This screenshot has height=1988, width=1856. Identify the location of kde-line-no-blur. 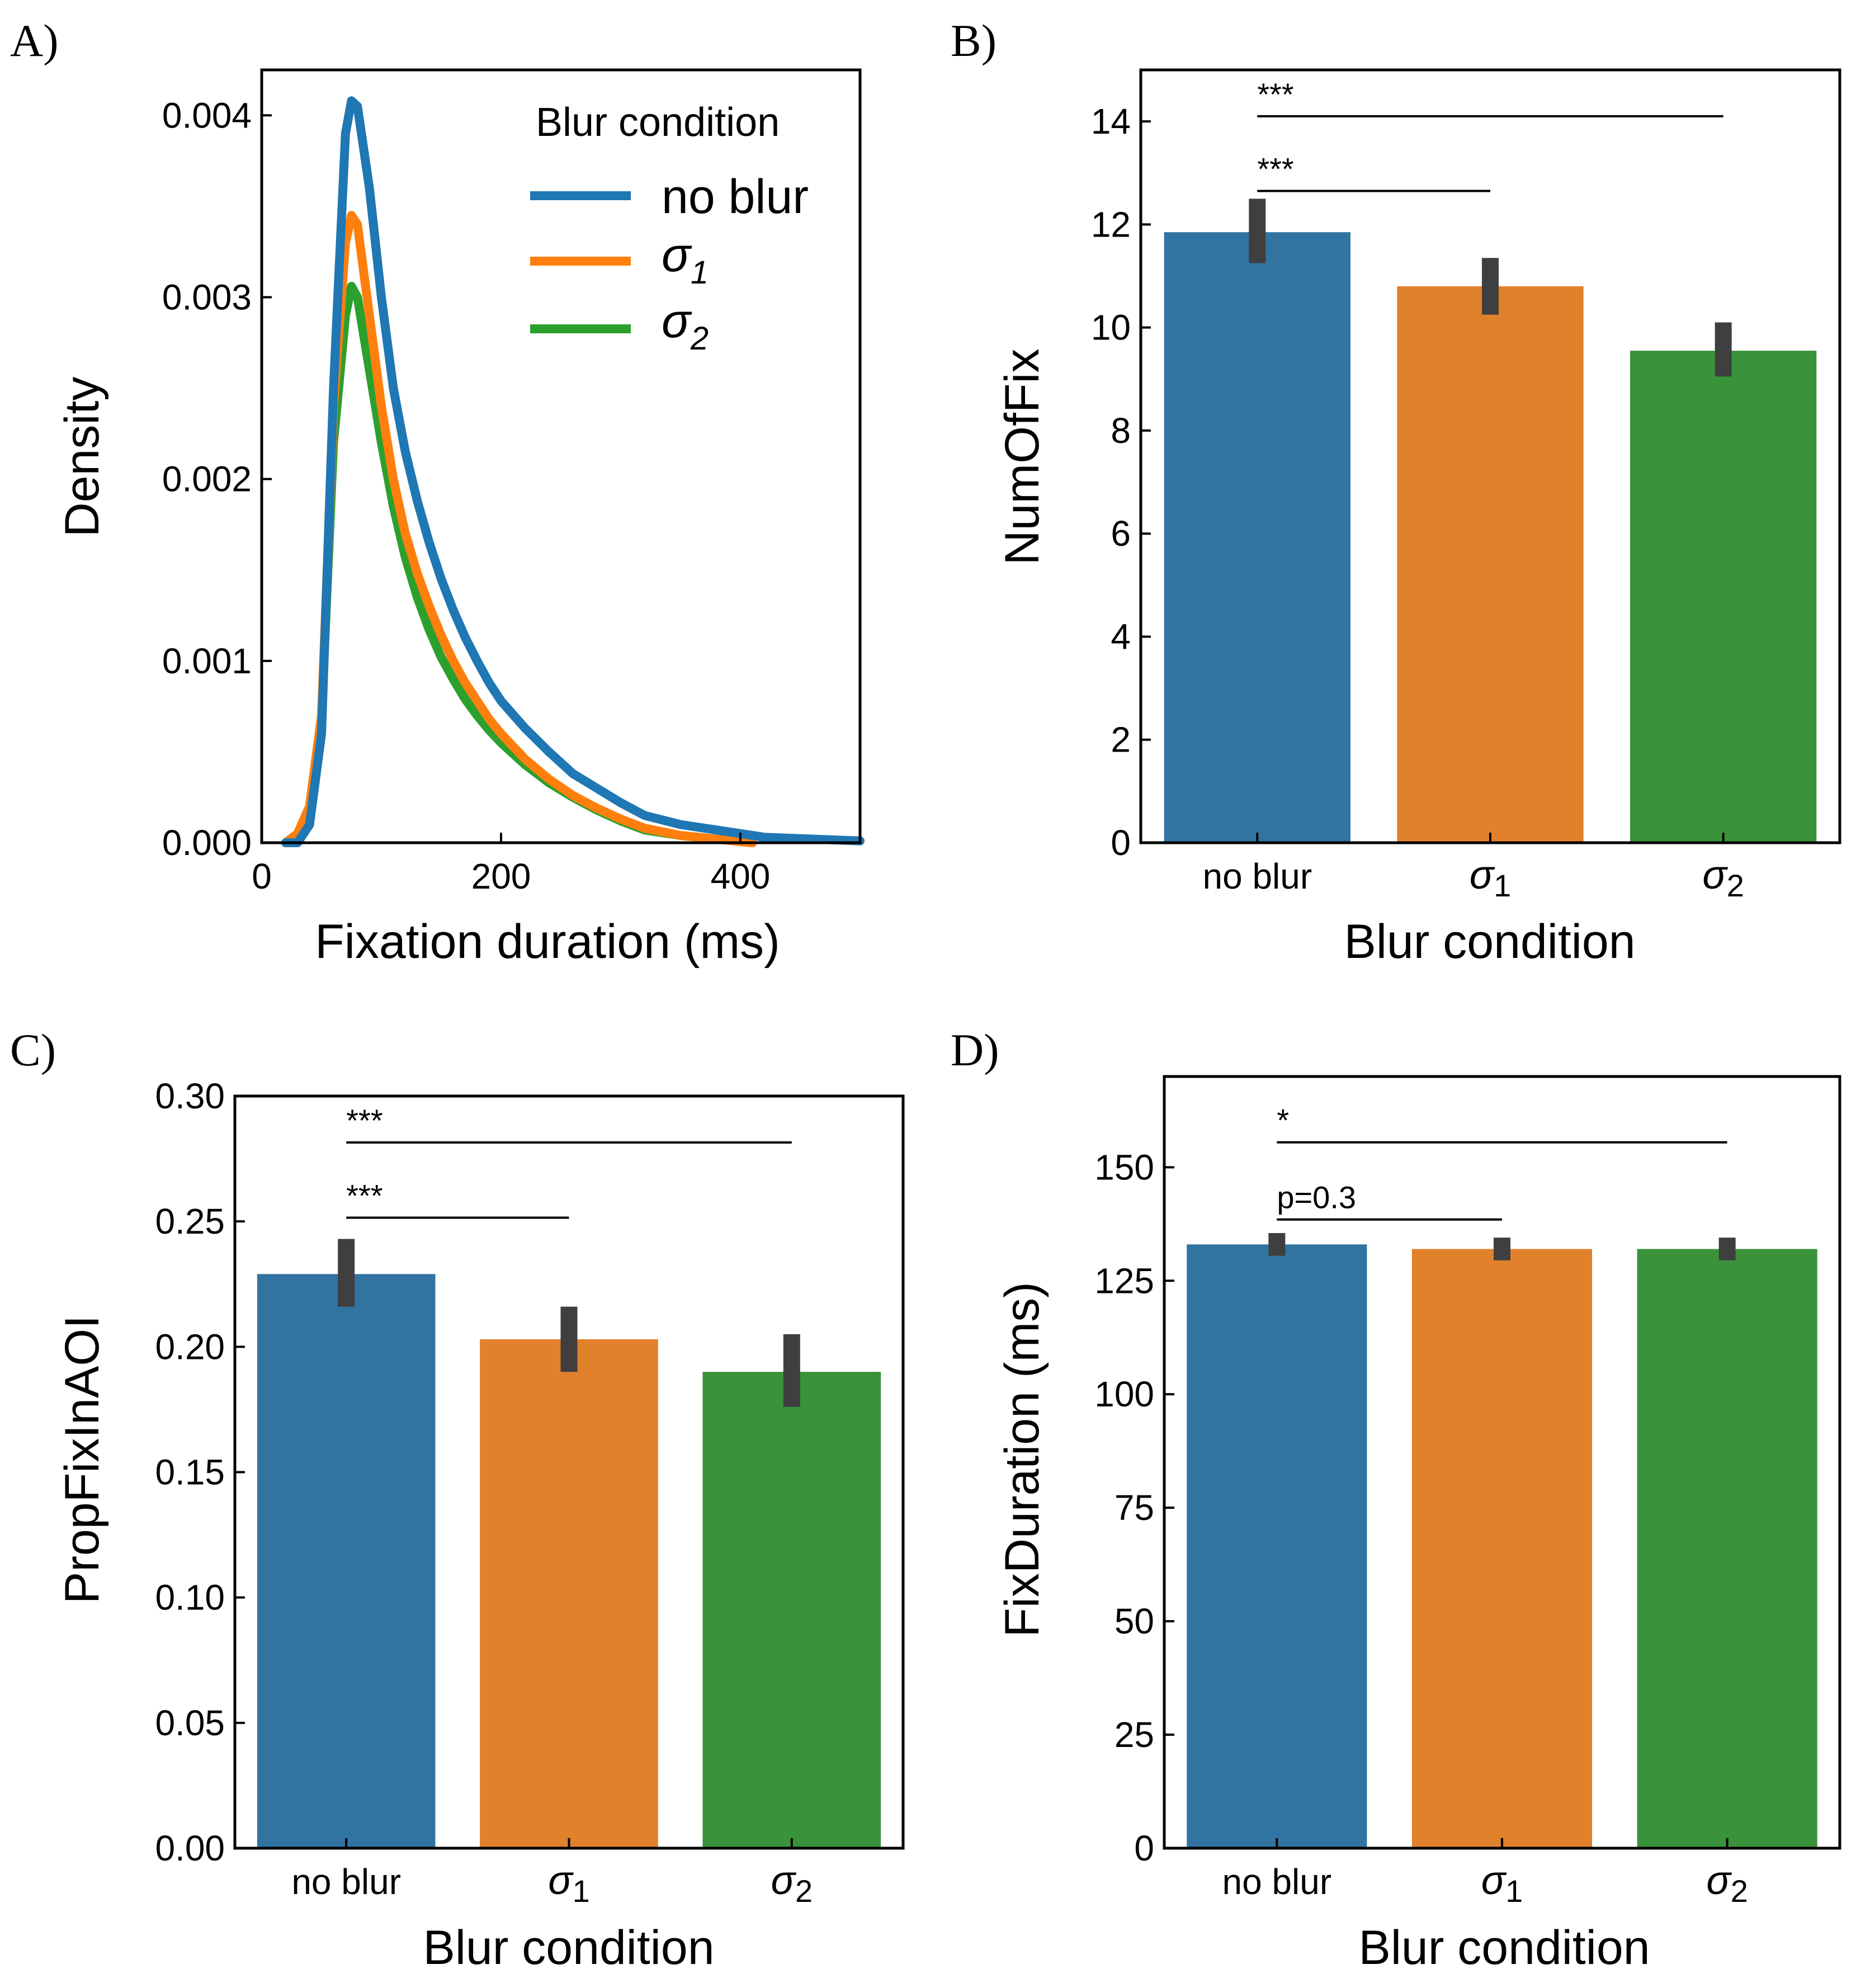
(573, 471).